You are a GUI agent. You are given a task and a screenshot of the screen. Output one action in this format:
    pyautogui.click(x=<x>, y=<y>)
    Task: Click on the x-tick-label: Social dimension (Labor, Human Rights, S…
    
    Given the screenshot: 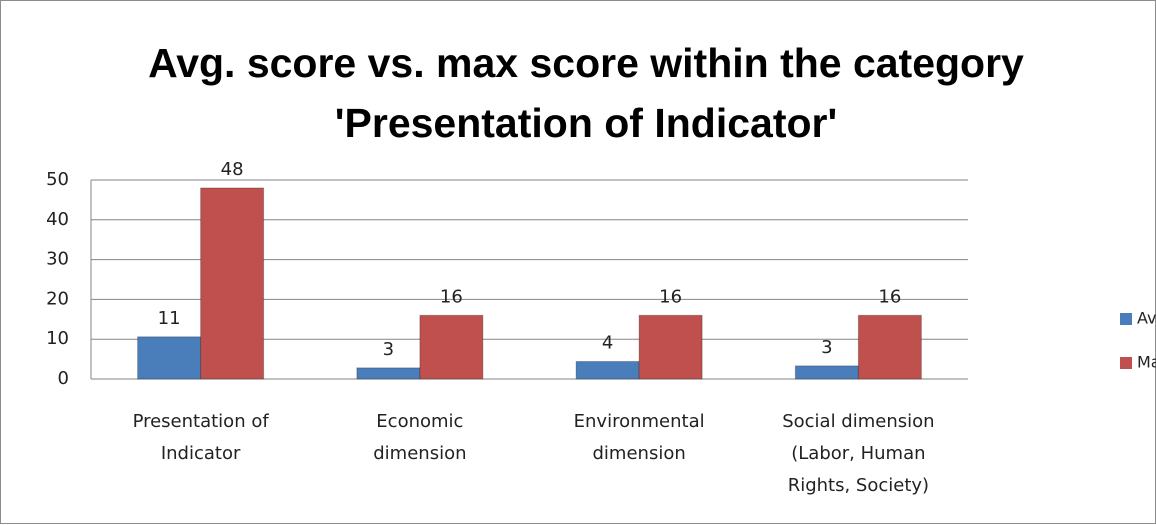 What is the action you would take?
    pyautogui.click(x=858, y=453)
    